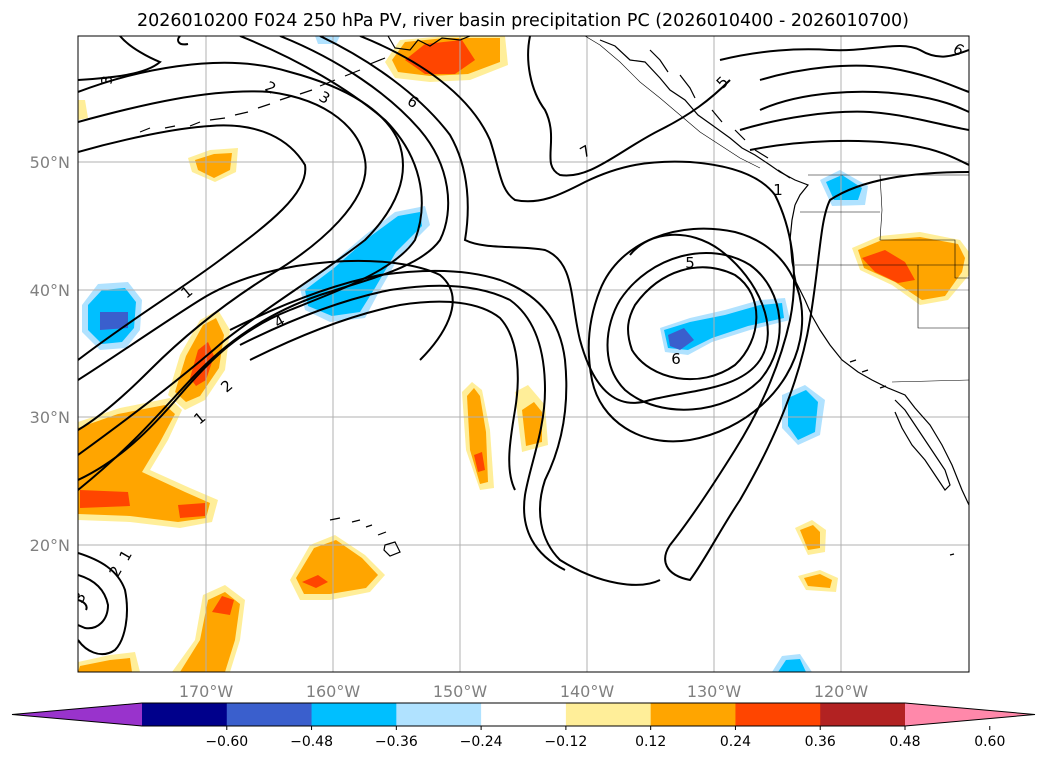 The width and height of the screenshot is (1047, 765). Describe the element at coordinates (440, 57) in the screenshot. I see `precip-region-top-dark` at that location.